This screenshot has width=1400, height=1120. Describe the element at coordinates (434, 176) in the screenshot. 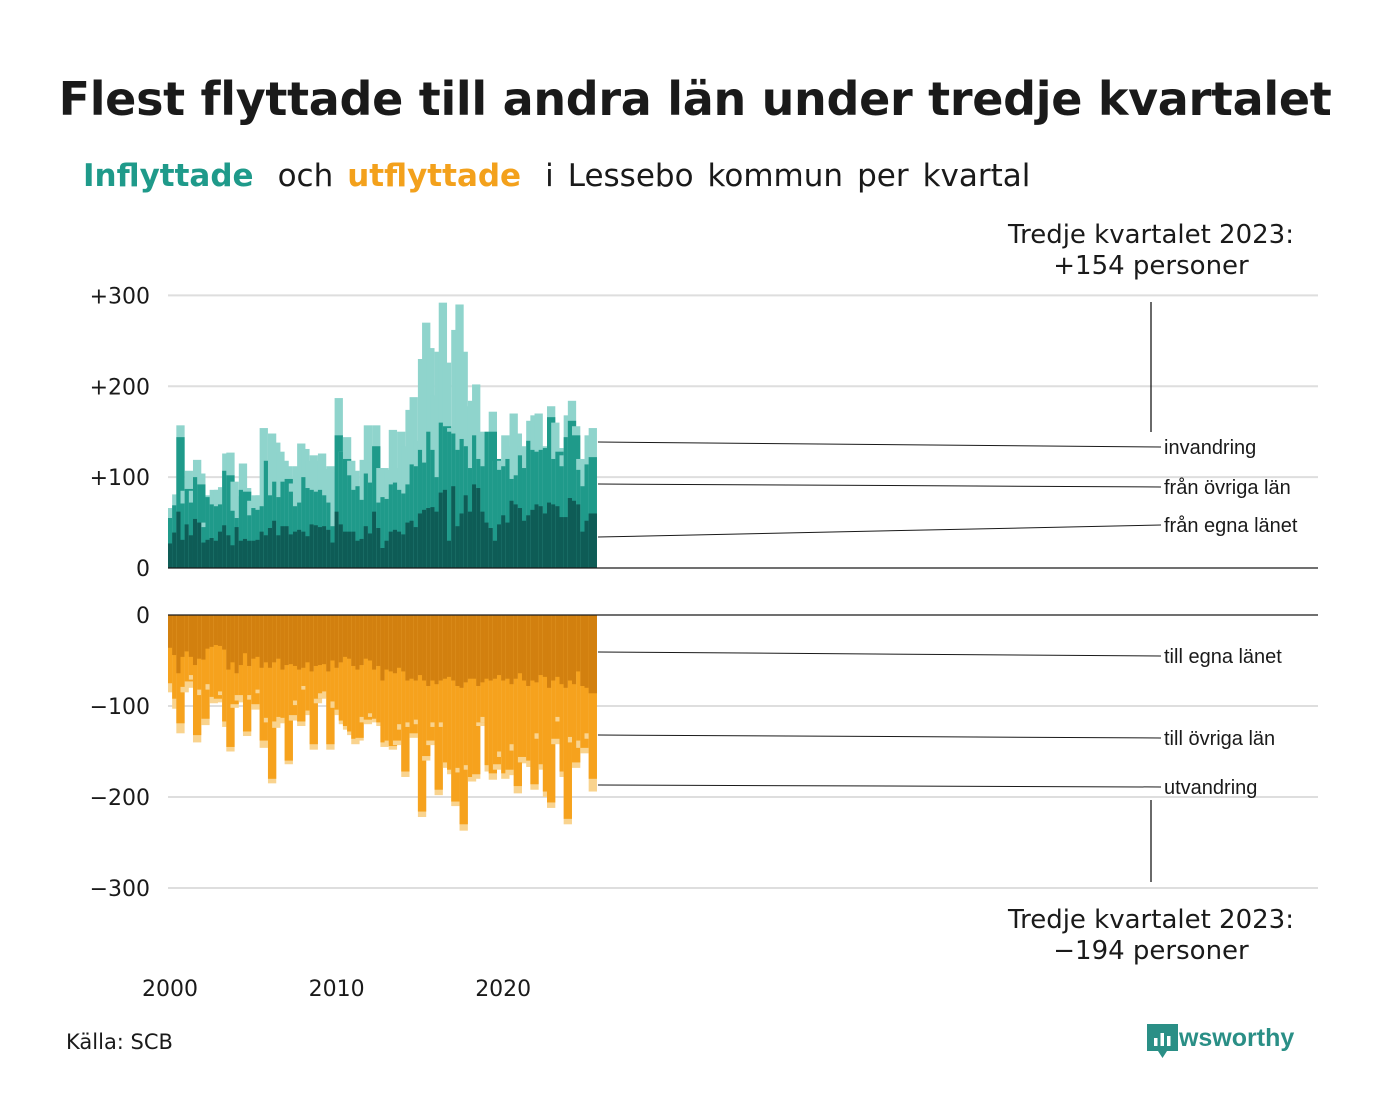

I see `subtitle-outflows: utflyttade` at that location.